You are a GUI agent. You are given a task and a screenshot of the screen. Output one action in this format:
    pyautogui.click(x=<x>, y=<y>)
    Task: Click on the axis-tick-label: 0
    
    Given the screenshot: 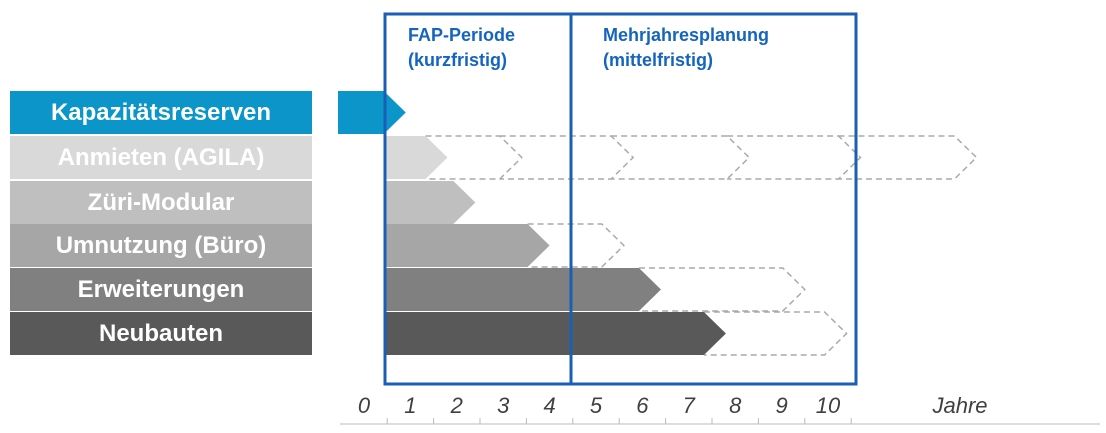 What is the action you would take?
    pyautogui.click(x=364, y=405)
    